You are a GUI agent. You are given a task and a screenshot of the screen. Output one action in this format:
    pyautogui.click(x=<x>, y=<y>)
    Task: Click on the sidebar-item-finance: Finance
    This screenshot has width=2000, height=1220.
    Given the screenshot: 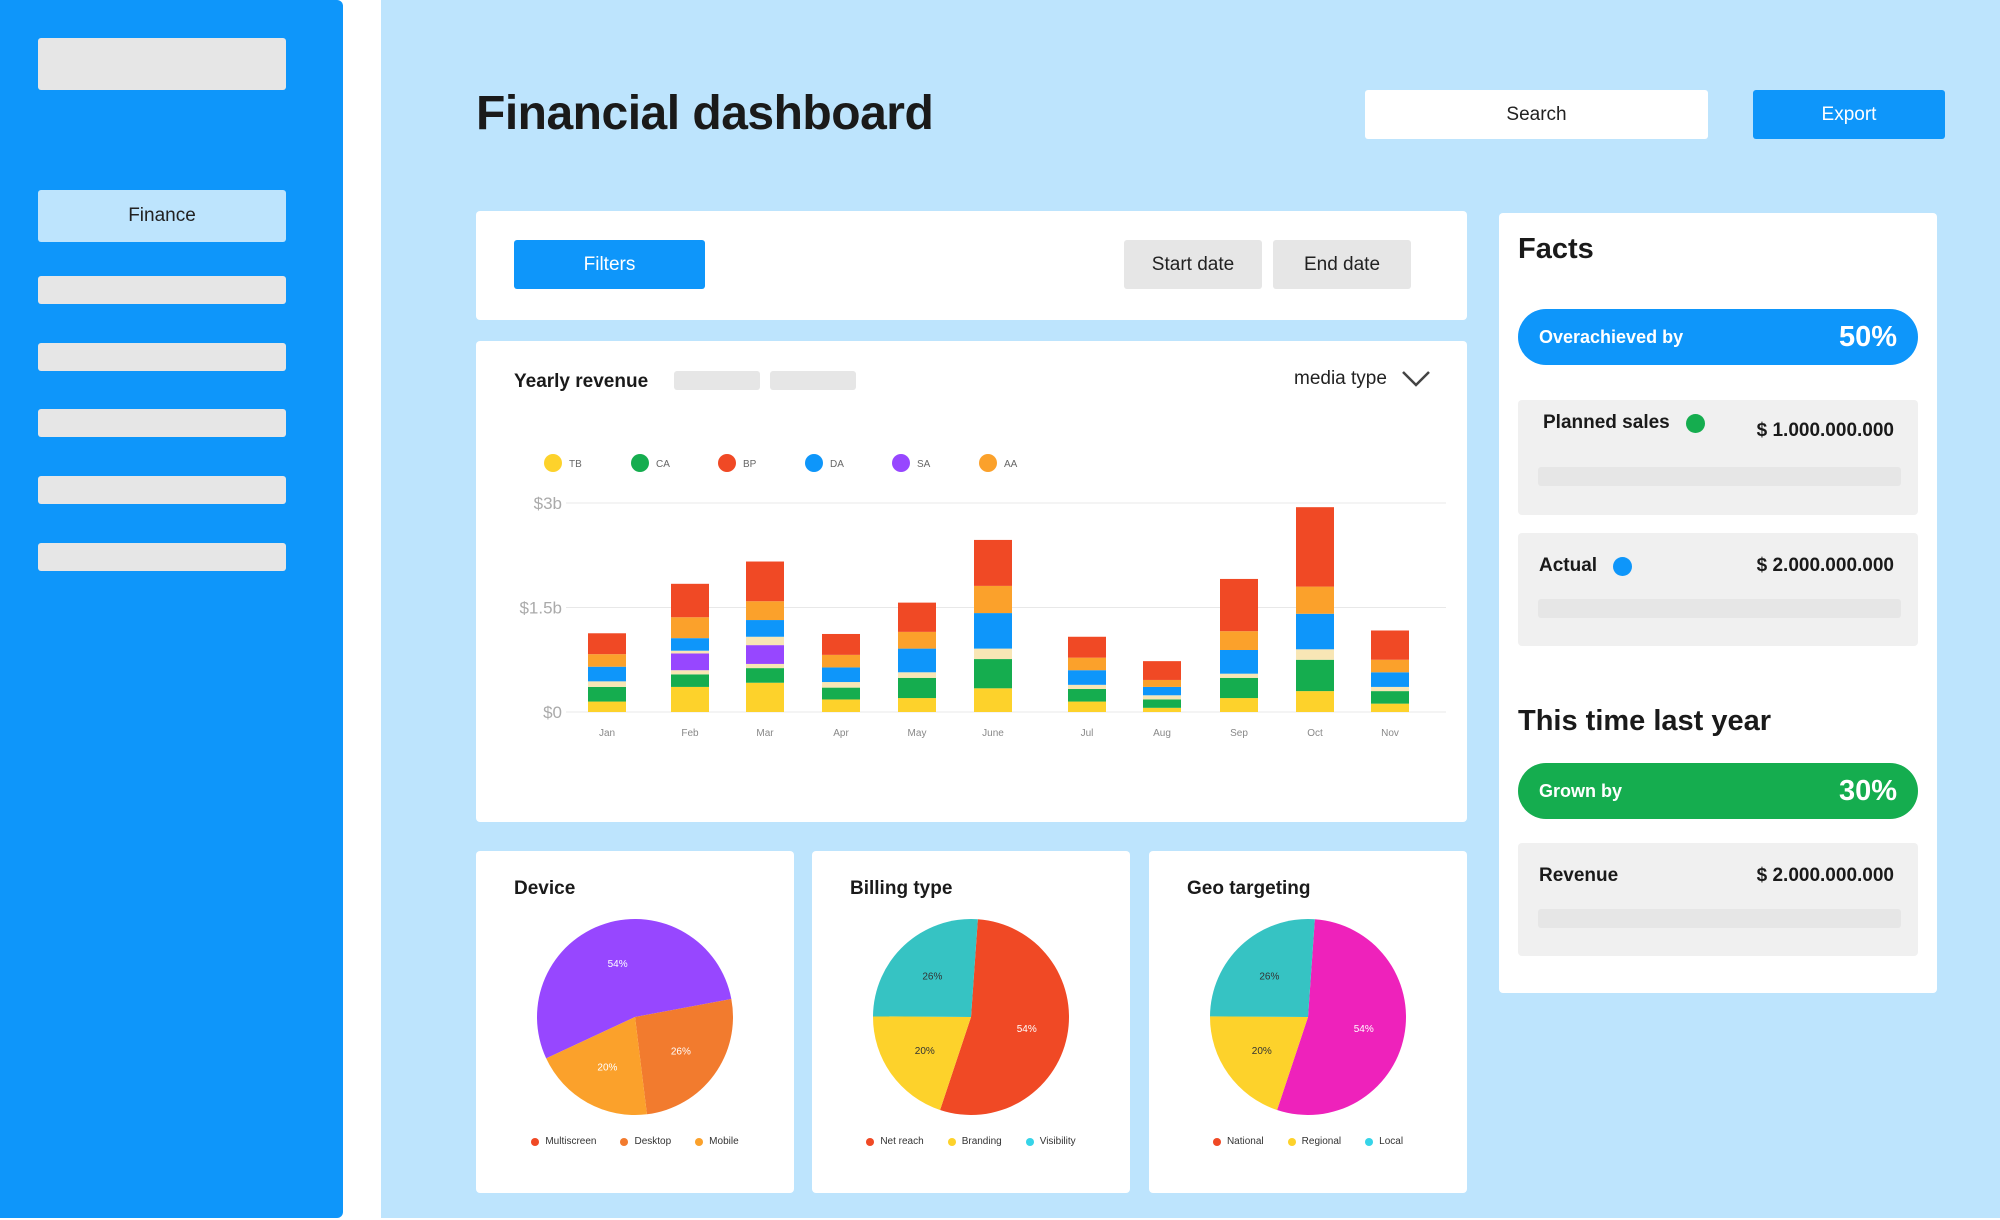 What is the action you would take?
    pyautogui.click(x=162, y=216)
    